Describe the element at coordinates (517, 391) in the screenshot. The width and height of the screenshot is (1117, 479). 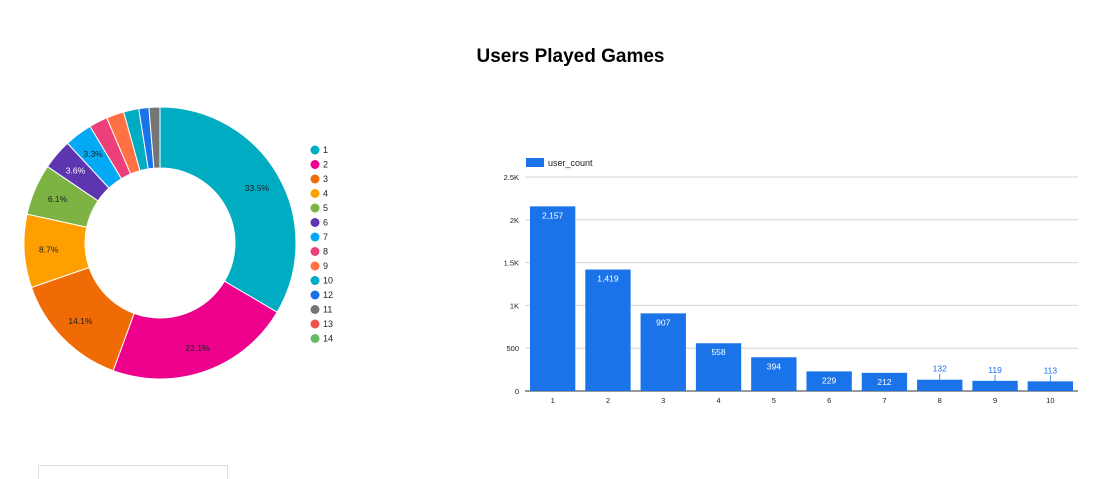
I see `ytick-label-0: 0` at that location.